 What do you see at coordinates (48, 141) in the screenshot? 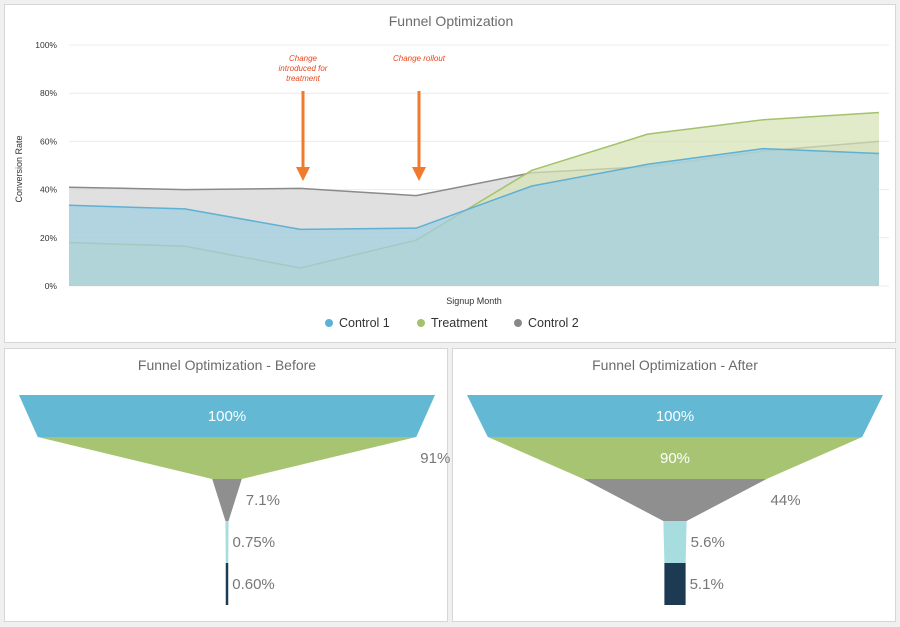
I see `y-tick-label: 60%` at bounding box center [48, 141].